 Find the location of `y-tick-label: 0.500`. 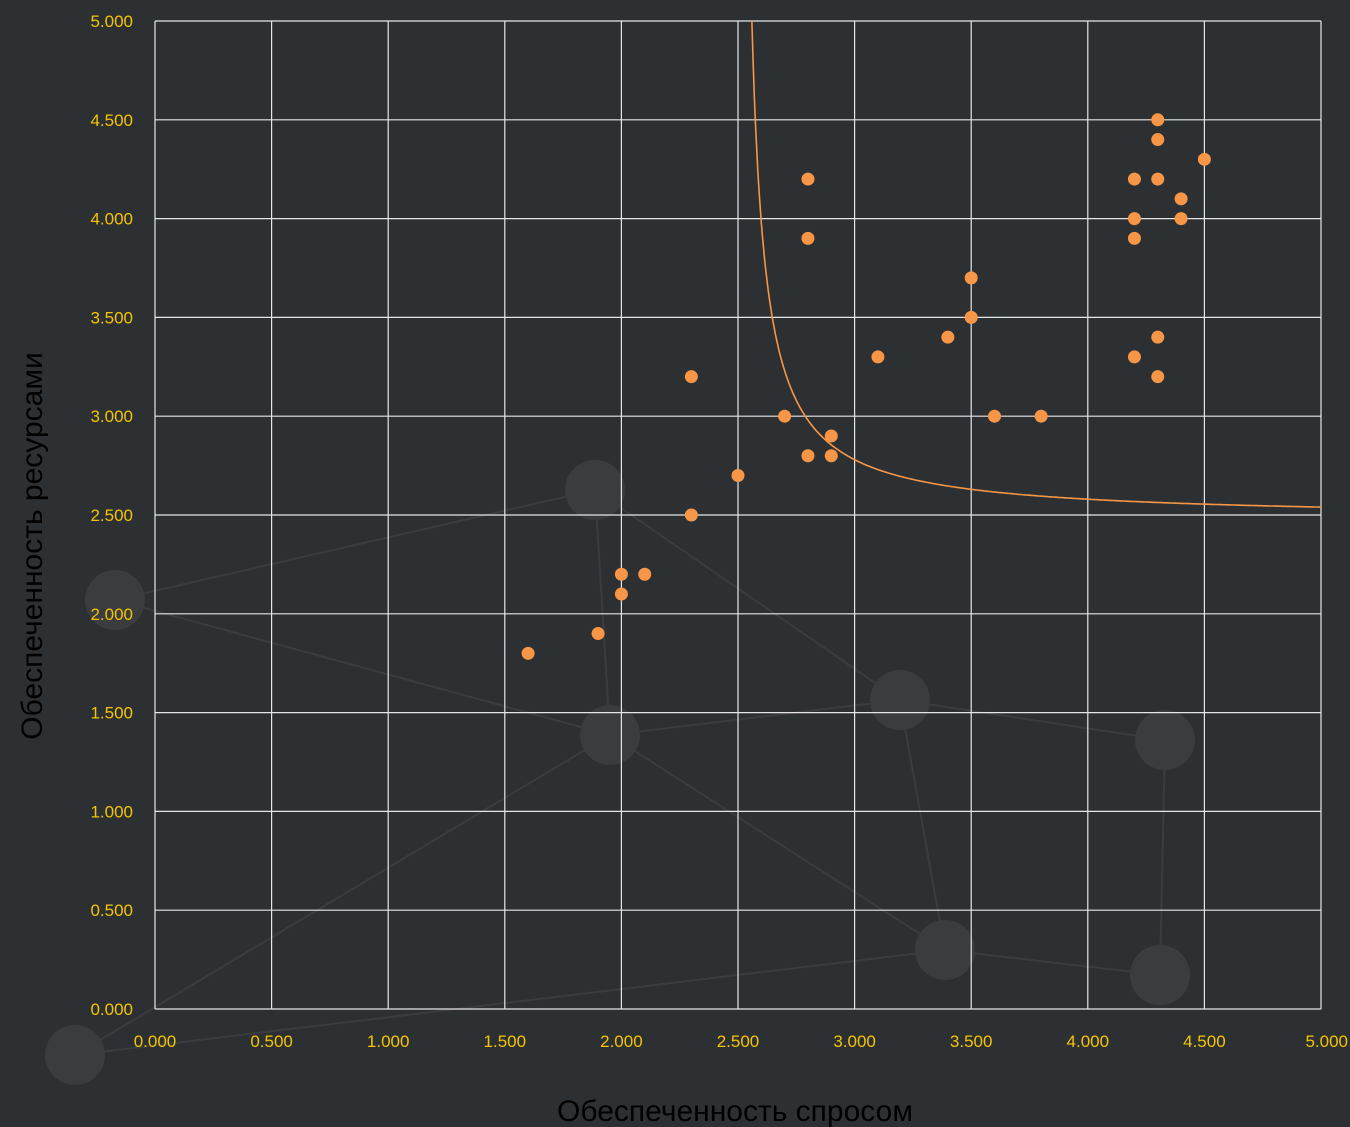

y-tick-label: 0.500 is located at coordinates (111, 910).